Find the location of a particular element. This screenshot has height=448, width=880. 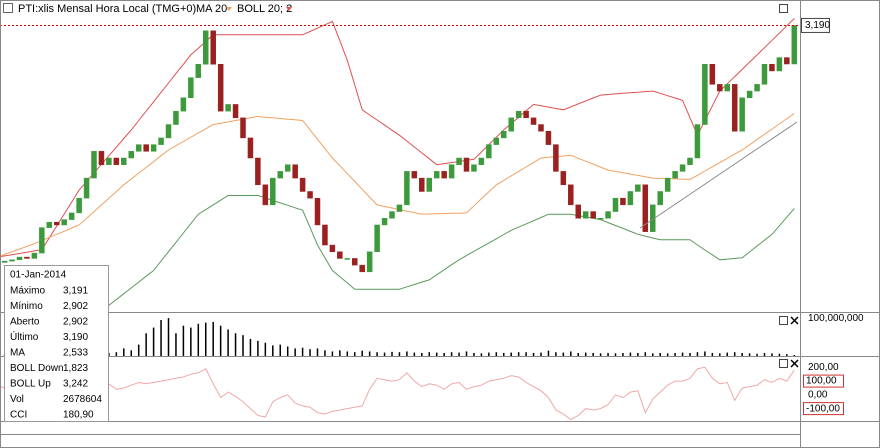

legend-ma: MA 20 is located at coordinates (211, 9).